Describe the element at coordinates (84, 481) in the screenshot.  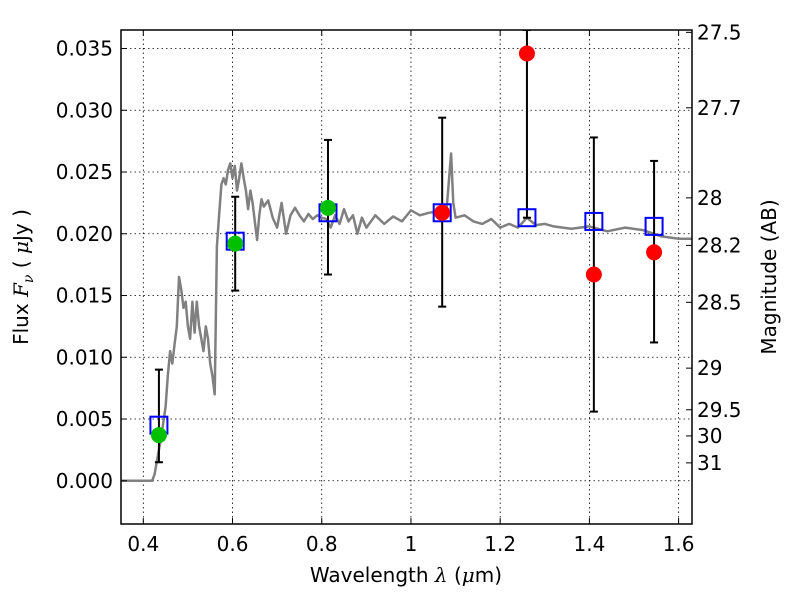
I see `y-tick-label: 0.000` at that location.